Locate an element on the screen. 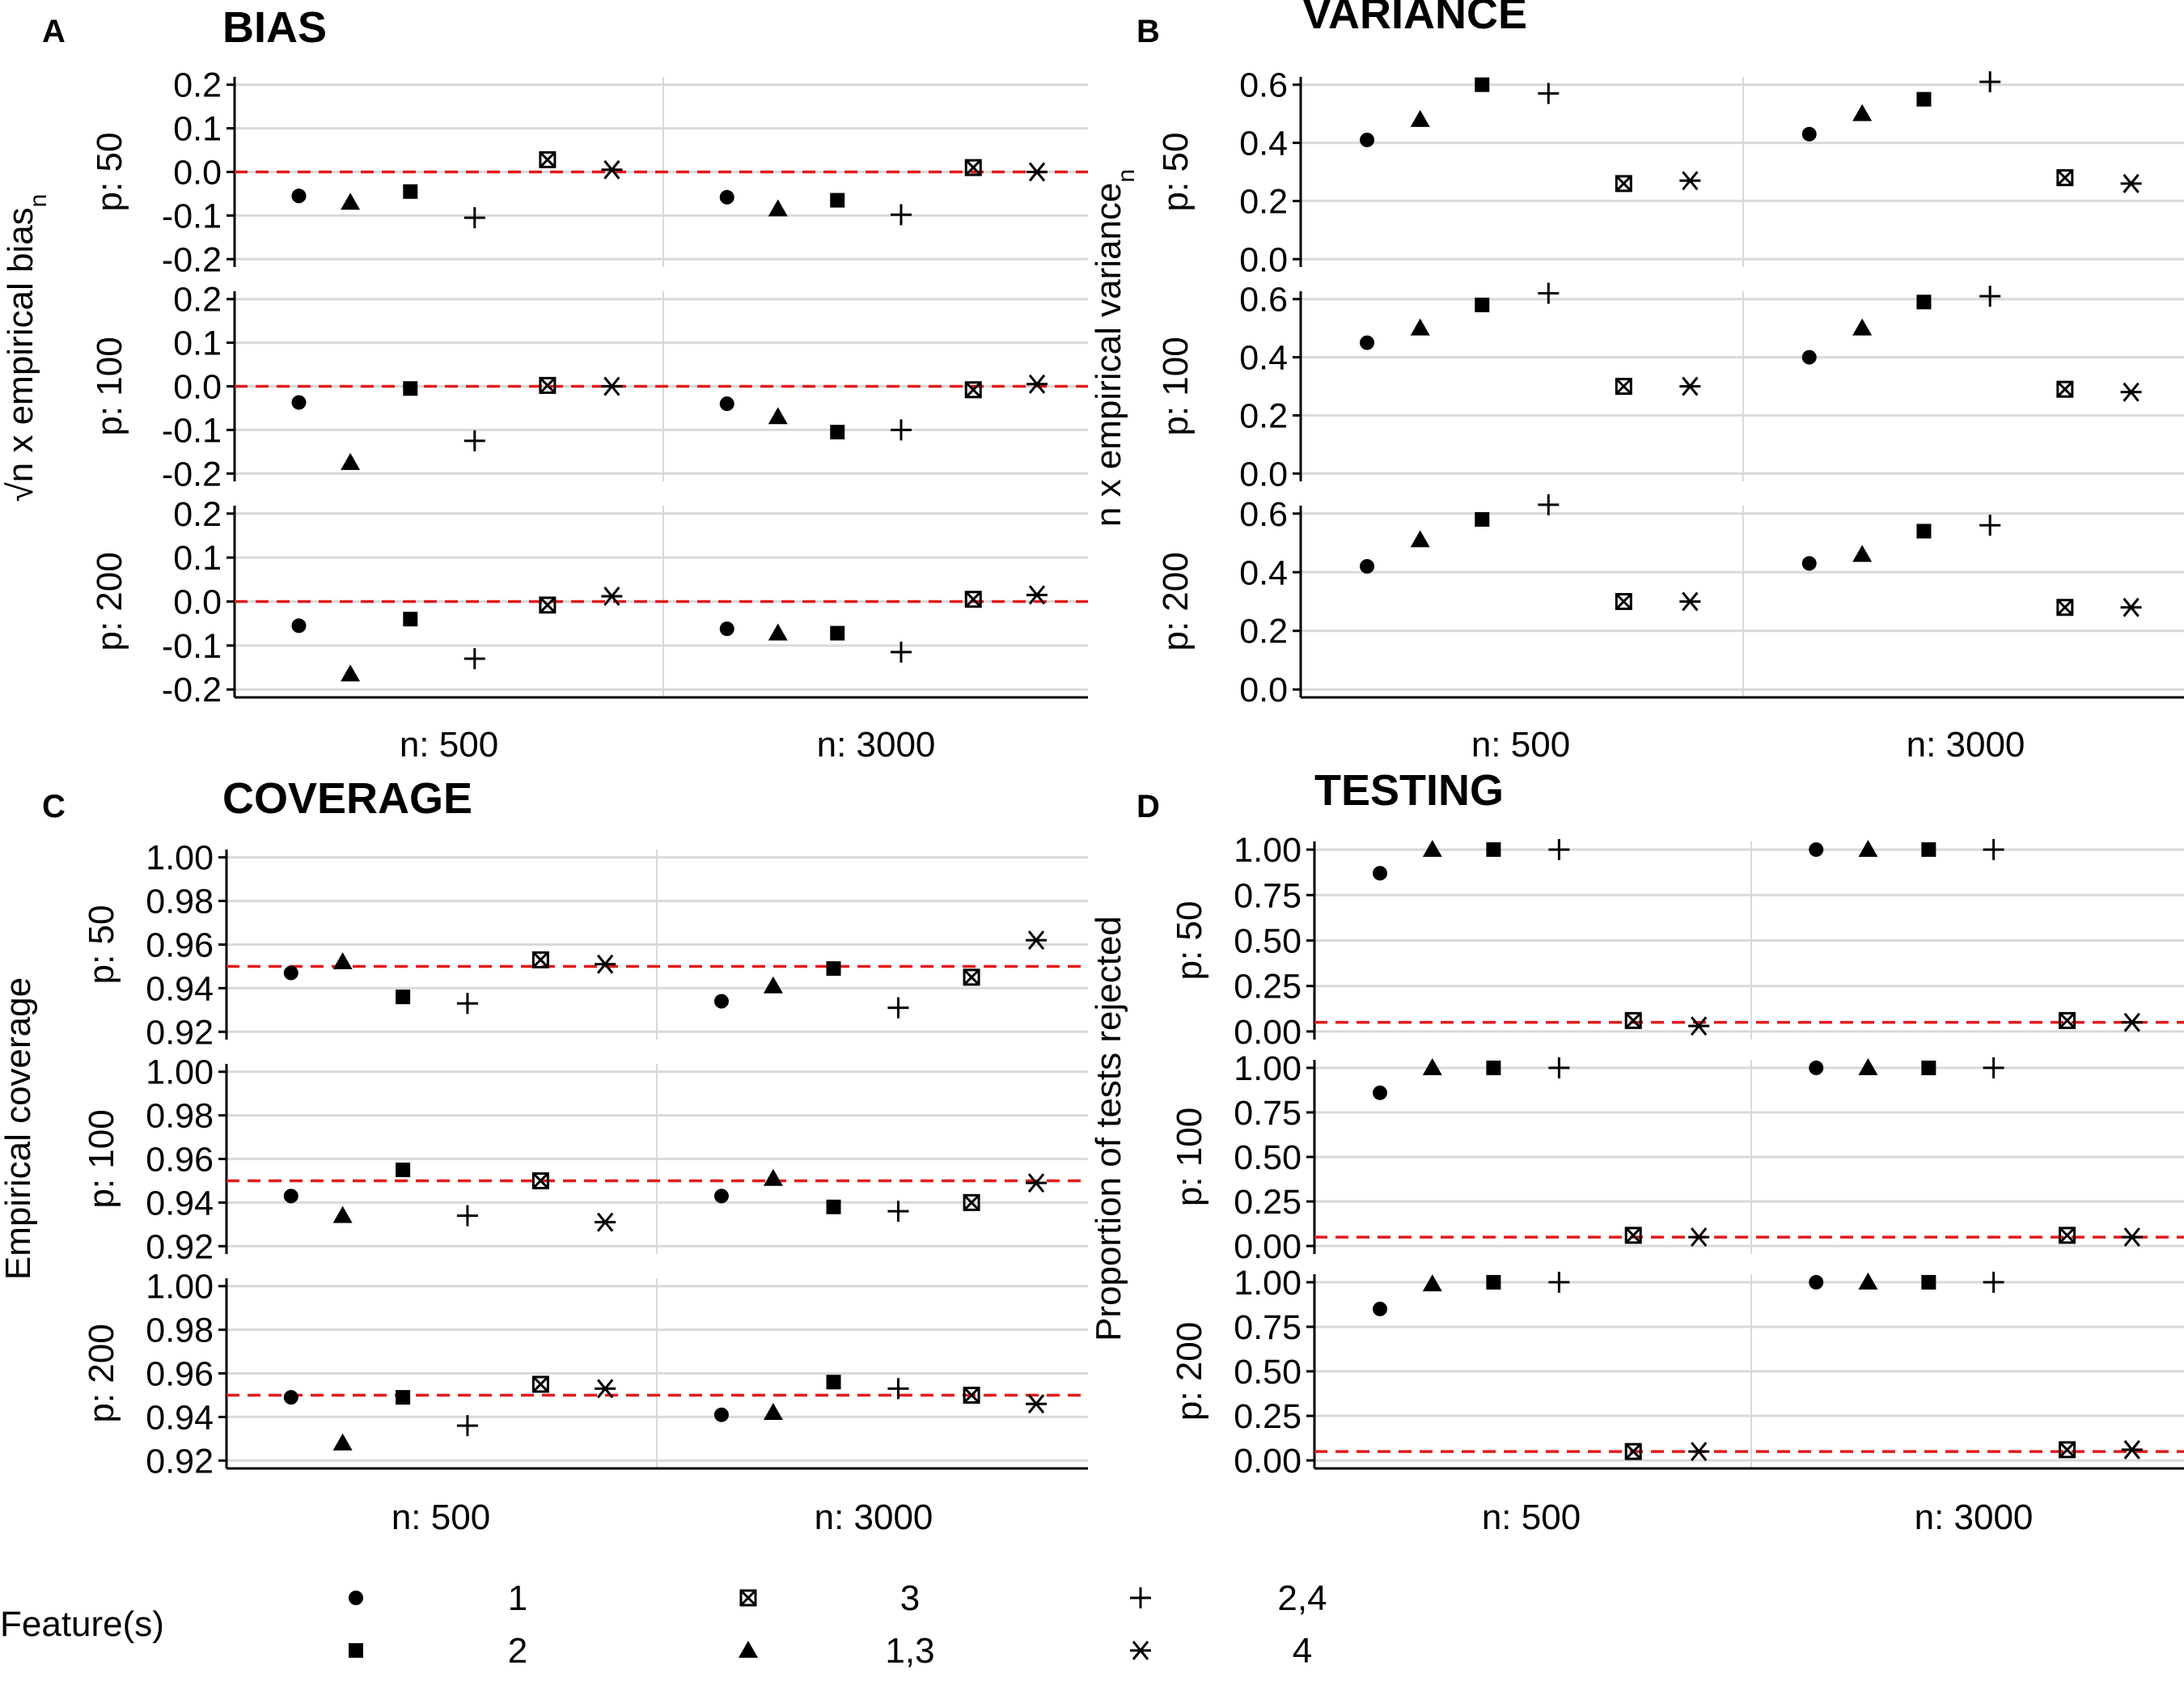 The image size is (2184, 1699). facet-row: -0.2 -0.1 0.0 0.1 0.2 p: 100 is located at coordinates (589, 387).